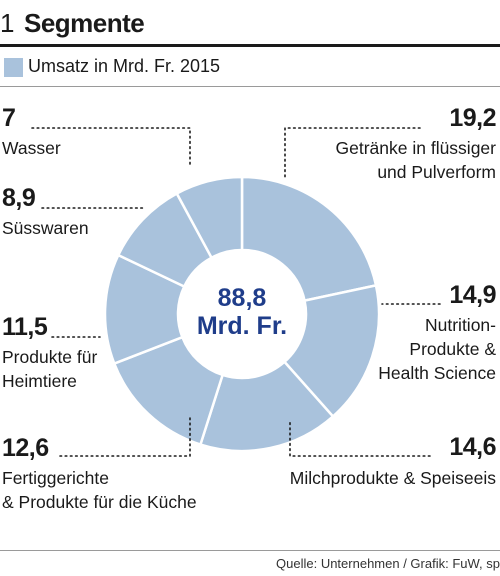  I want to click on leader-line-fertiggerichte, so click(125, 437).